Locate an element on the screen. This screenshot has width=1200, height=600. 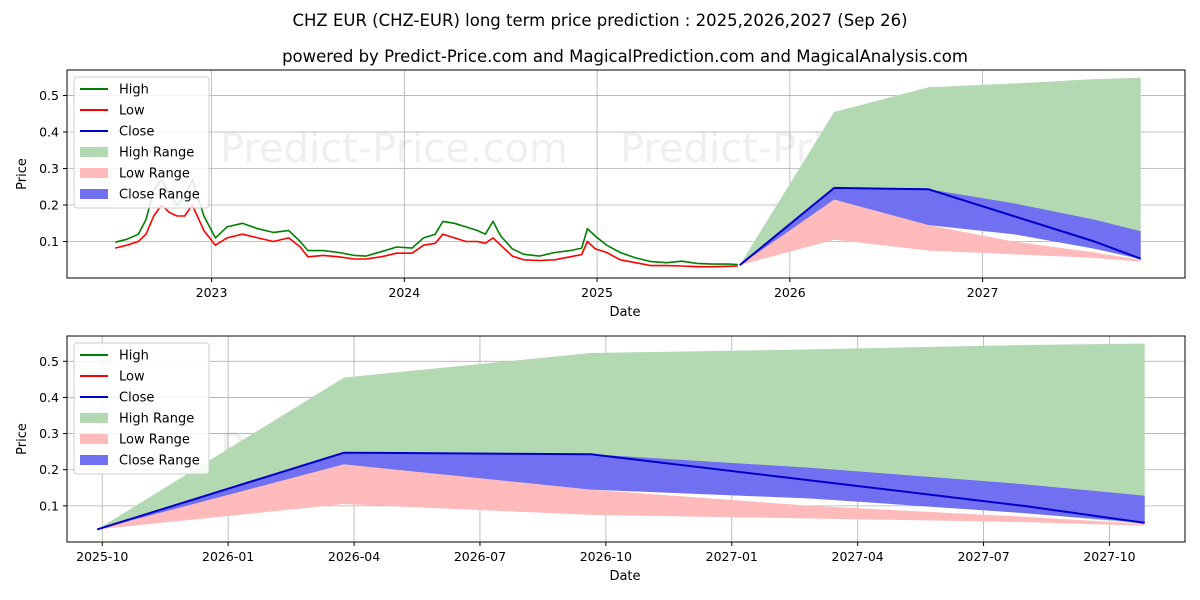
x-tick-label: 2025-10 is located at coordinates (102, 556).